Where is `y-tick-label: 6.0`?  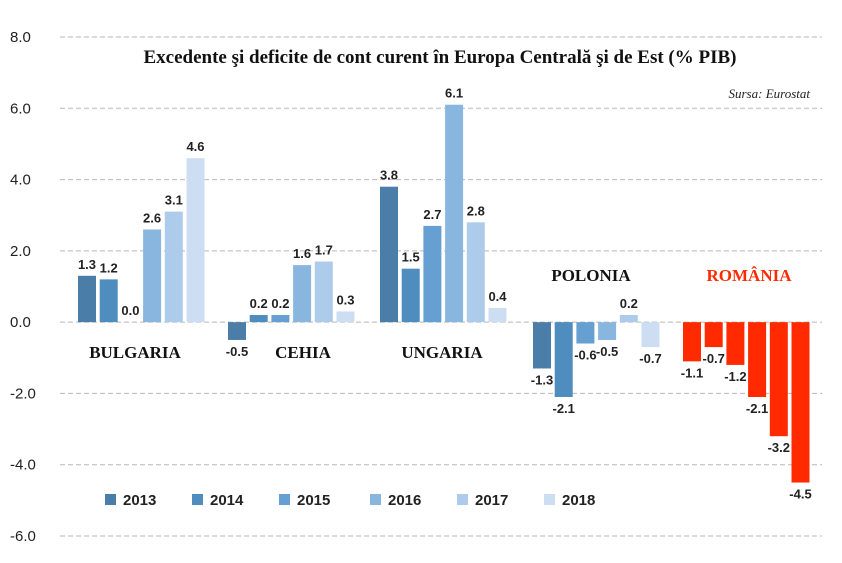
y-tick-label: 6.0 is located at coordinates (20, 108).